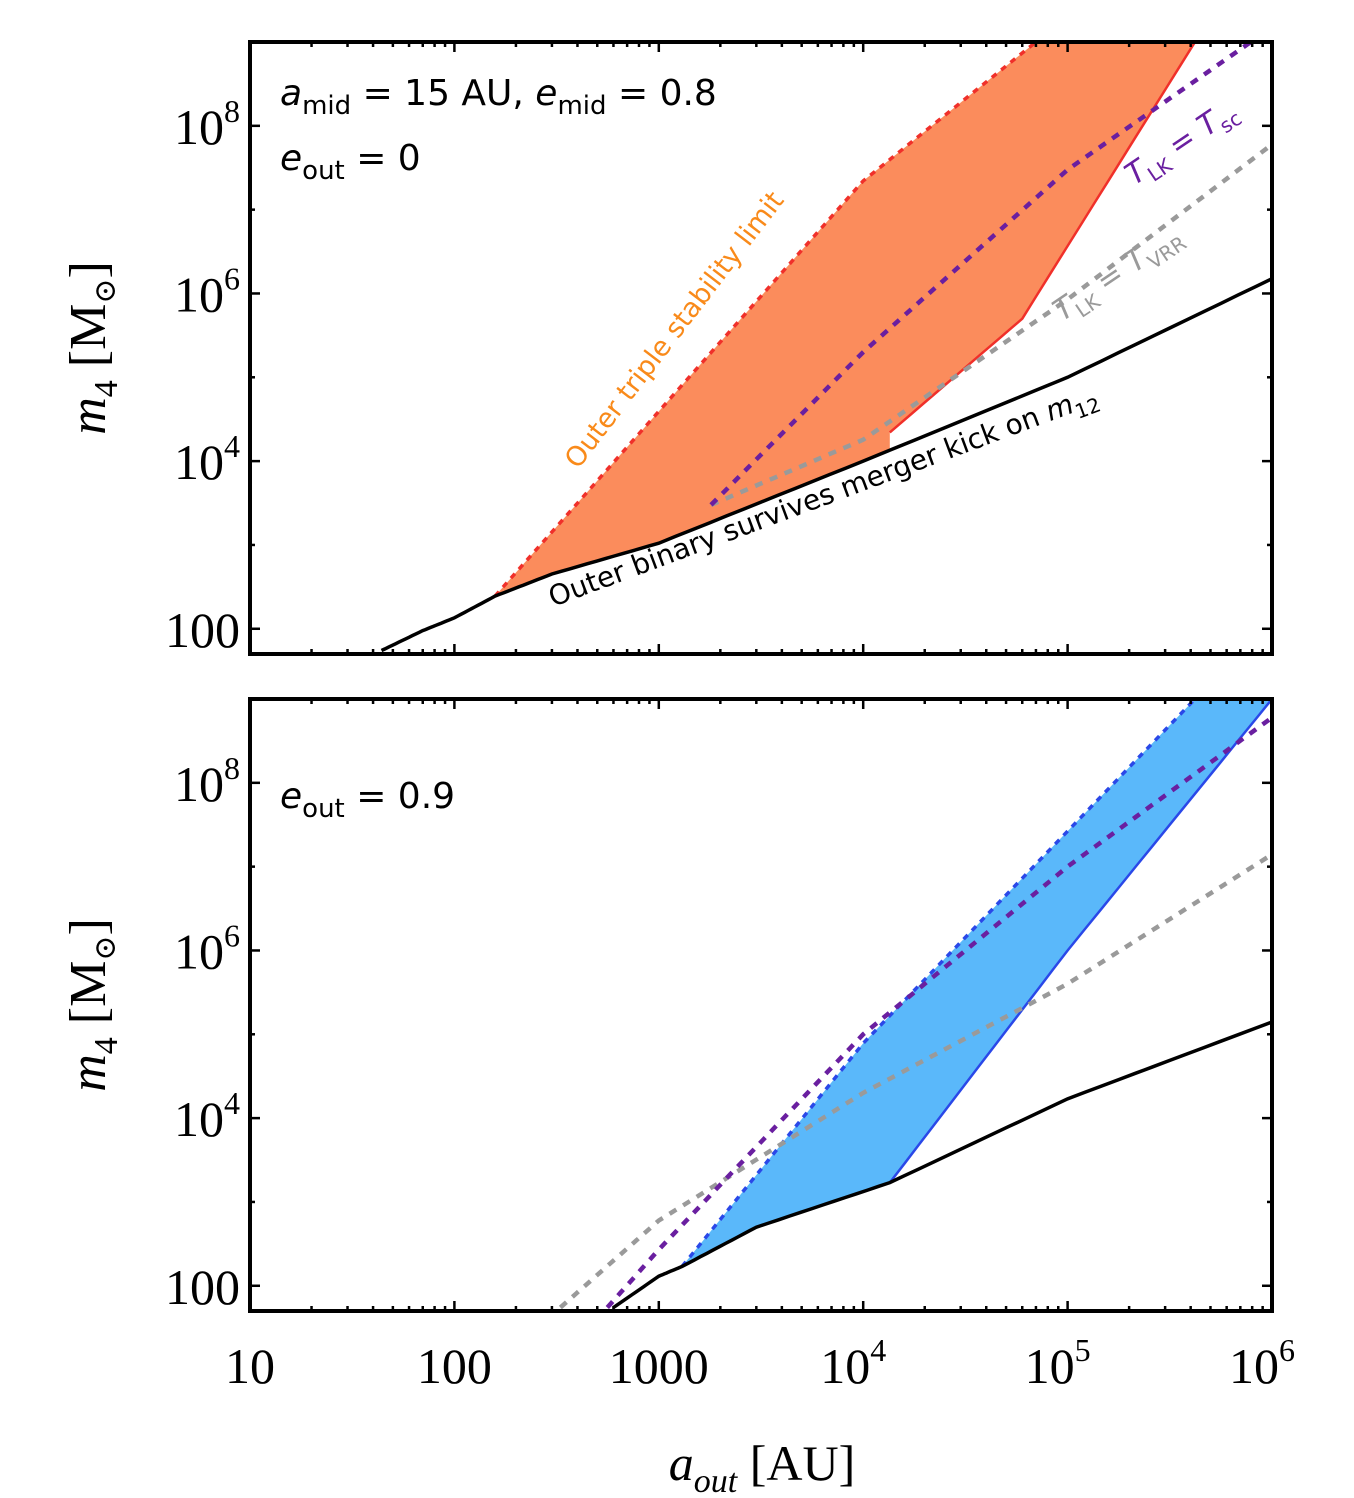  I want to click on annotation-params: amid = 15 AU, emid = 0.8, so click(498, 97).